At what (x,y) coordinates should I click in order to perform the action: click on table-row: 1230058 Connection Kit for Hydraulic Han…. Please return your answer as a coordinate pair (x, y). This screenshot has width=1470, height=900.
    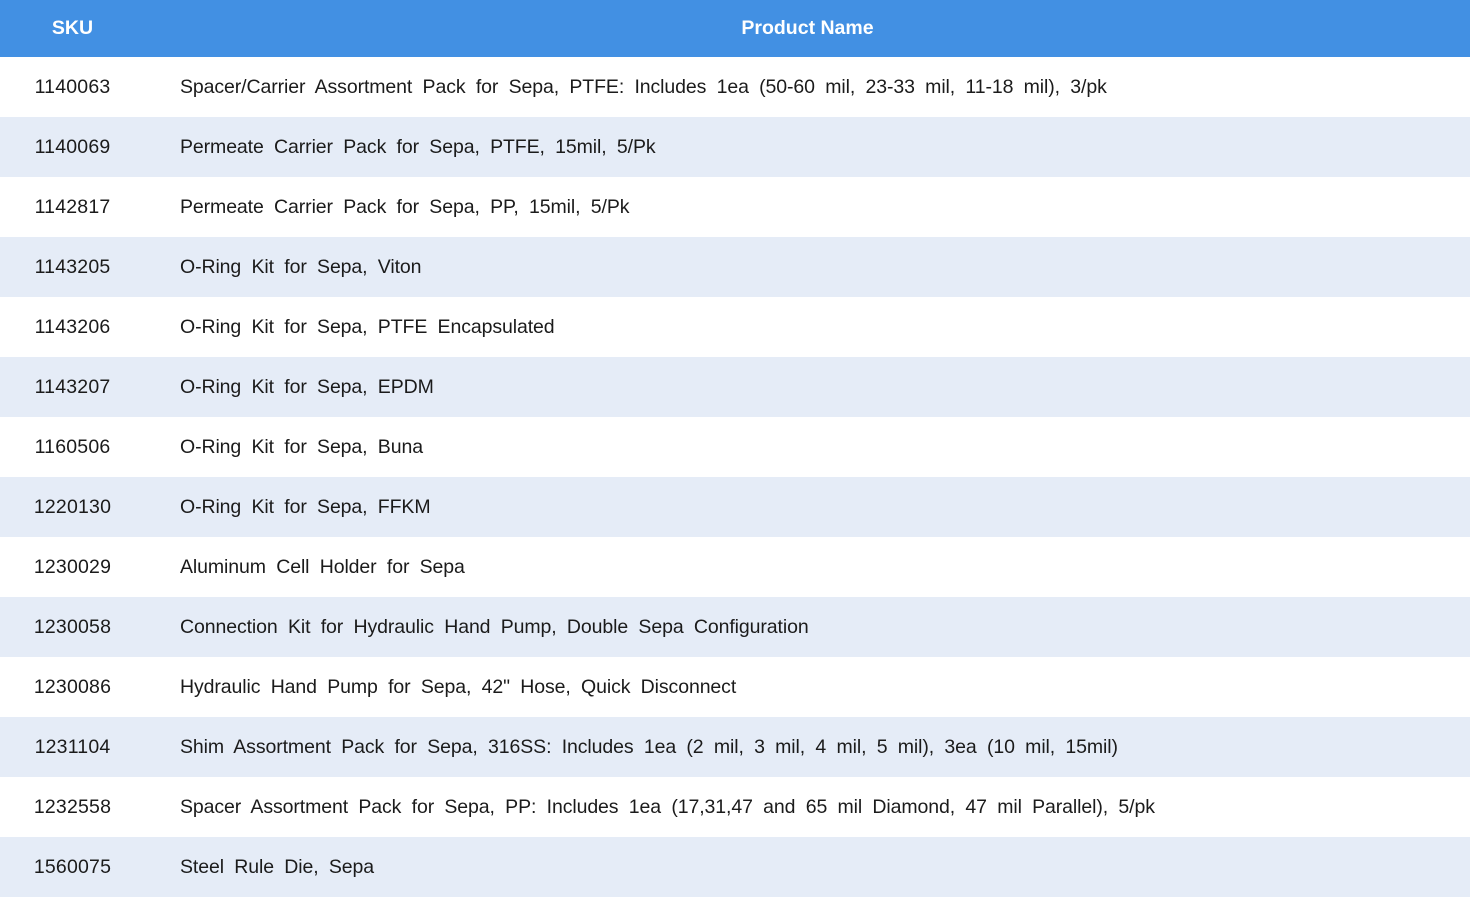
    Looking at the image, I should click on (735, 627).